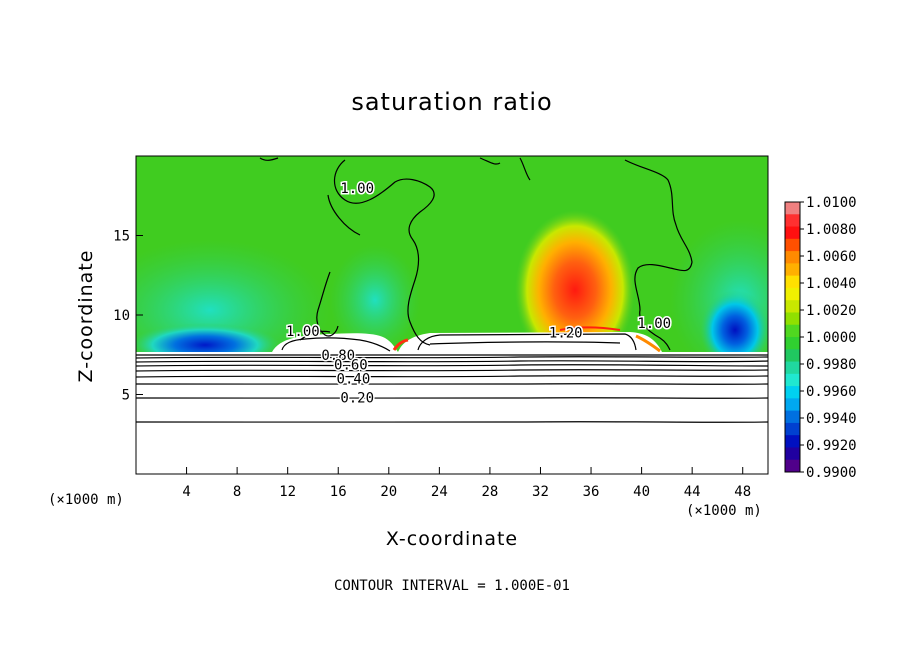 The image size is (904, 654). Describe the element at coordinates (831, 203) in the screenshot. I see `colorbar-label: 1.0100` at that location.